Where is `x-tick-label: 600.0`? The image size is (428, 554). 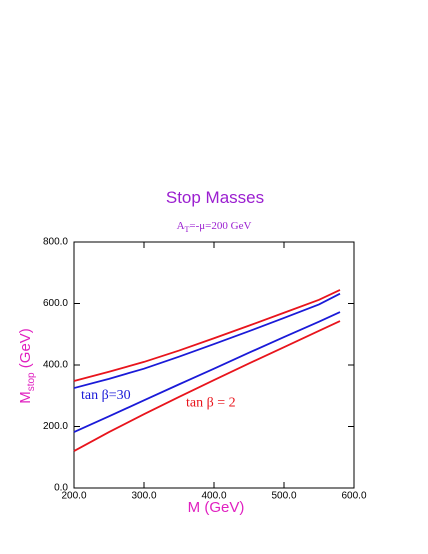 x-tick-label: 600.0 is located at coordinates (353, 496).